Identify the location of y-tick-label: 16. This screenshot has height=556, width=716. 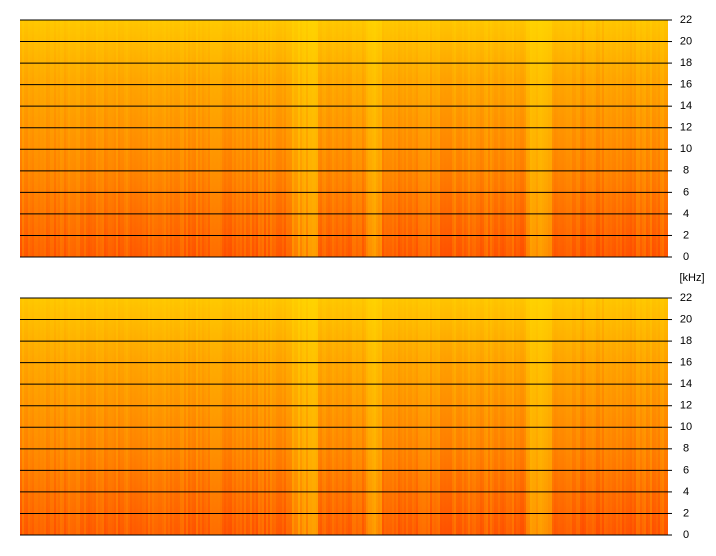
(686, 85).